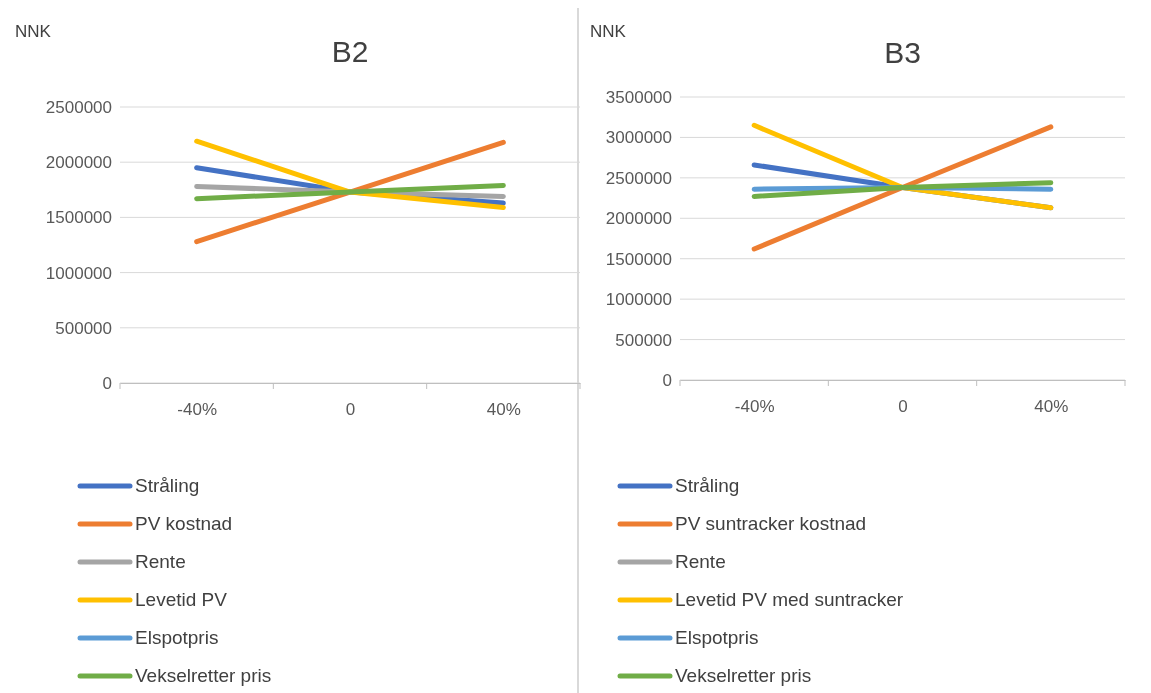 Image resolution: width=1151 pixels, height=693 pixels. What do you see at coordinates (638, 97) in the screenshot?
I see `y-tick-label: 3500000` at bounding box center [638, 97].